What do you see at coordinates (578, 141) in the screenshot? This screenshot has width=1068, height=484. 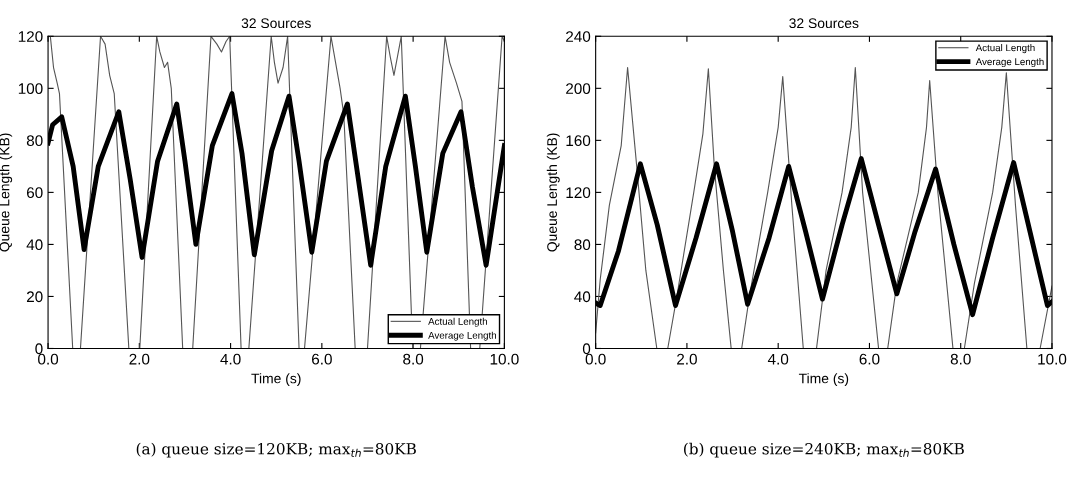 I see `y-tick-label: 160` at bounding box center [578, 141].